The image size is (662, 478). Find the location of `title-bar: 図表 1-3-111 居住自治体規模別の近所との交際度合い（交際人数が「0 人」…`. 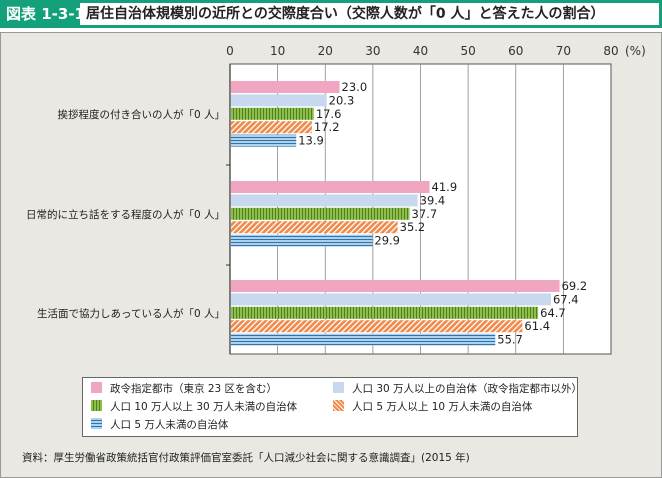

title-bar: 図表 1-3-111 居住自治体規模別の近所との交際度合い（交際人数が「0 人」… is located at coordinates (331, 14).